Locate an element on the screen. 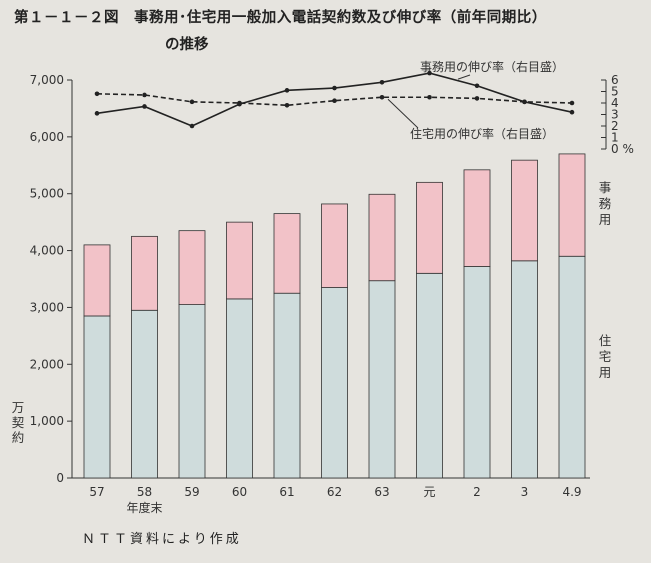  rate-tick-label: 4 is located at coordinates (615, 103).